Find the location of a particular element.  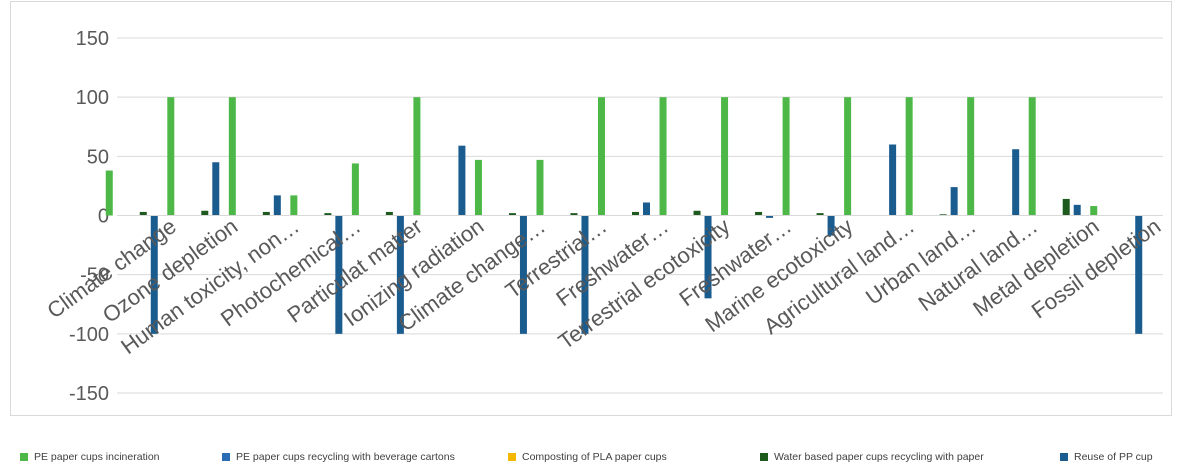

legend-item: Reuse of PP cup is located at coordinates (1106, 457).